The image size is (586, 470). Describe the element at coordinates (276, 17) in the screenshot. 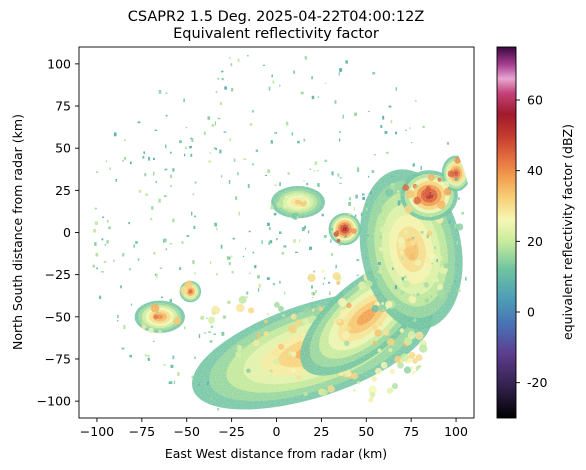

I see `chart-title-line1: CSAPR2 1.5 Deg. 2025-04-22T04:00:12Z` at that location.